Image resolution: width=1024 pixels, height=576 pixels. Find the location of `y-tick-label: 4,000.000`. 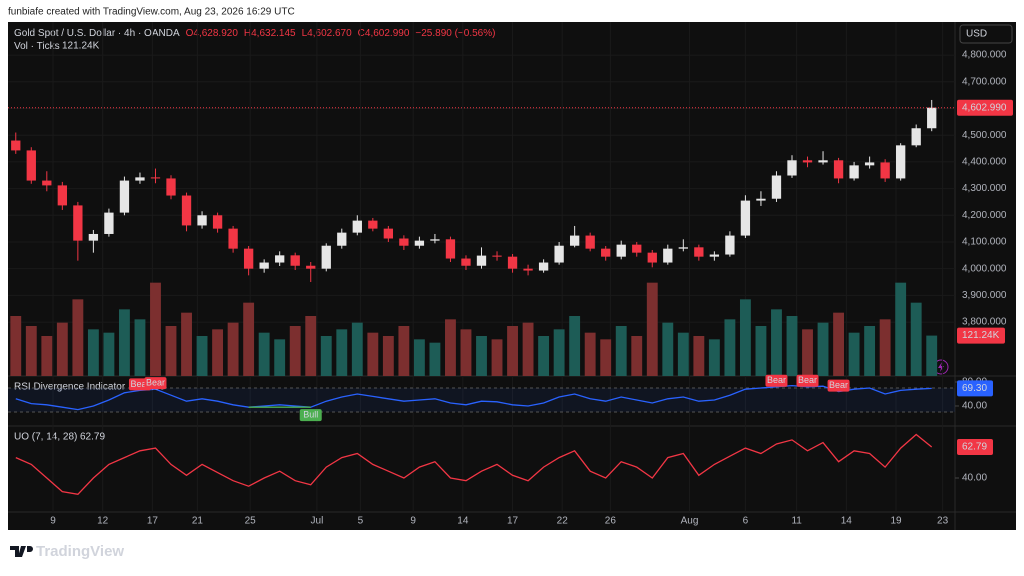

y-tick-label: 4,000.000 is located at coordinates (984, 268).